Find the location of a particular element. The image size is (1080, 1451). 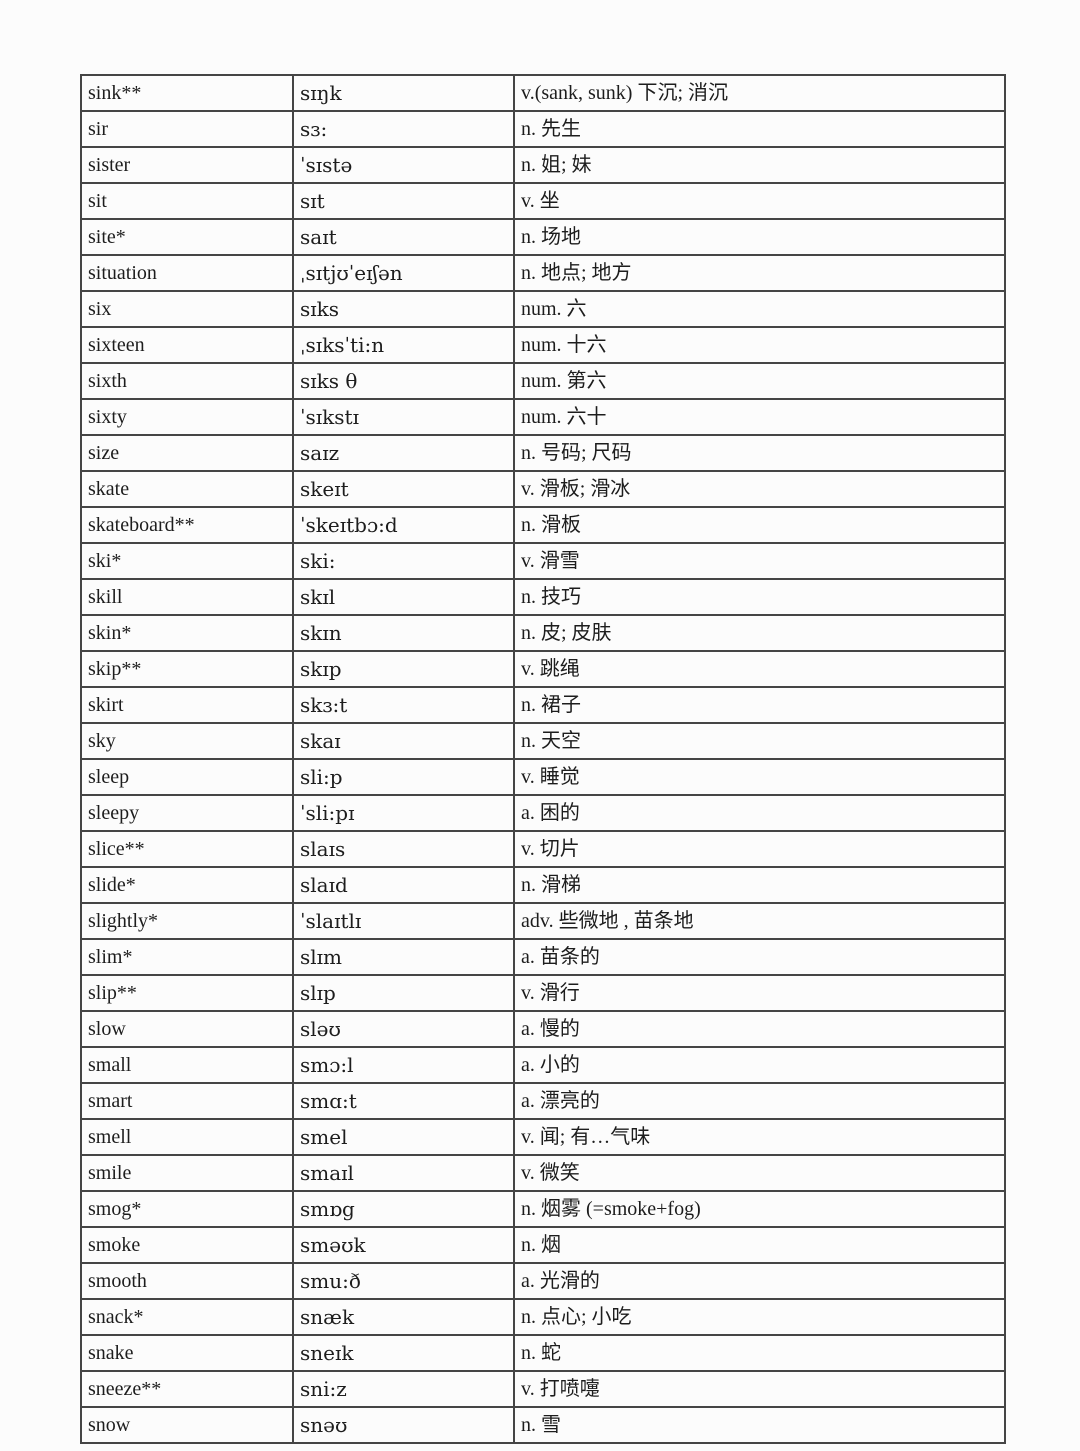

phonetic-cell: skɪl is located at coordinates (403, 597).